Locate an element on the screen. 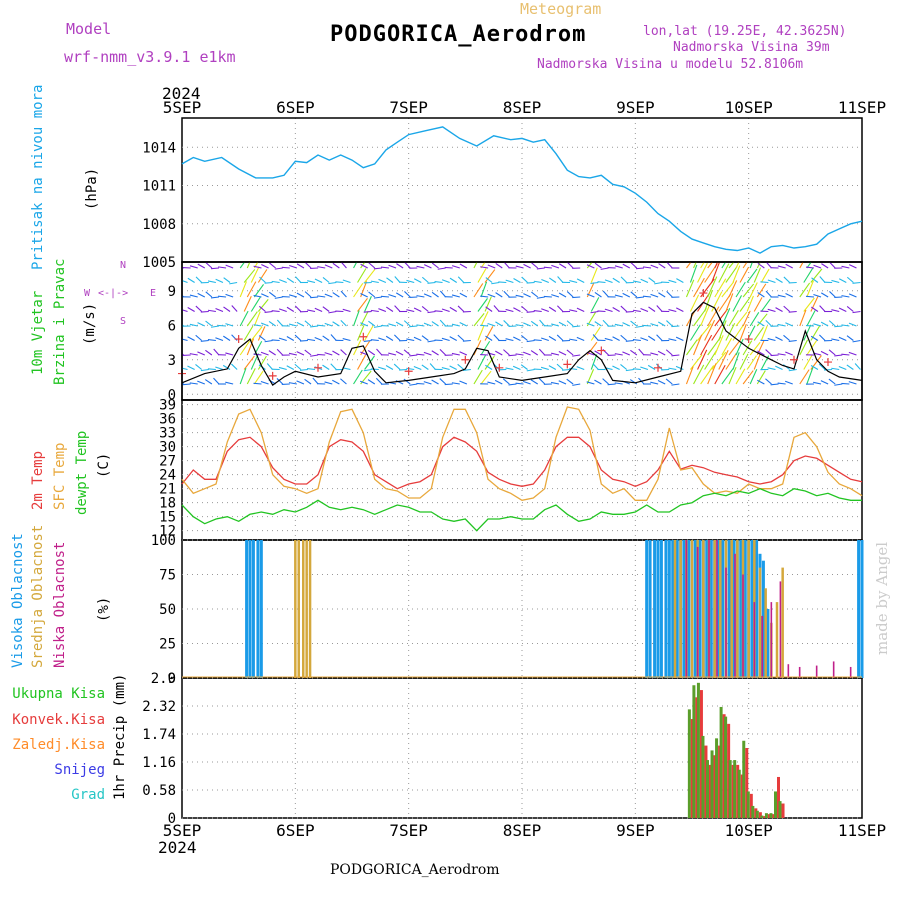  coords-text: lon,lat (19.25E, 42.3625N) is located at coordinates (745, 31).